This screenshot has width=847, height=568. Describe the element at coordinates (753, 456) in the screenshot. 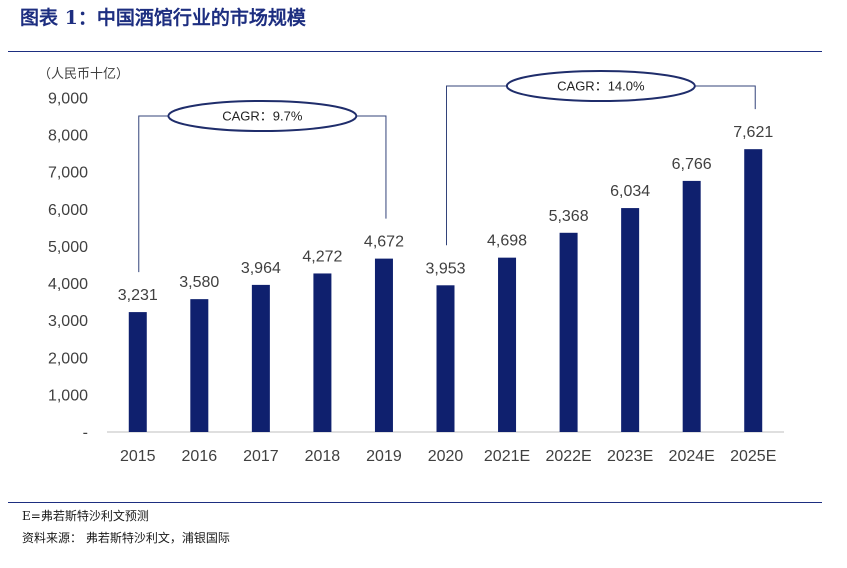

I see `x-tick-label-2025e: 2025E` at that location.